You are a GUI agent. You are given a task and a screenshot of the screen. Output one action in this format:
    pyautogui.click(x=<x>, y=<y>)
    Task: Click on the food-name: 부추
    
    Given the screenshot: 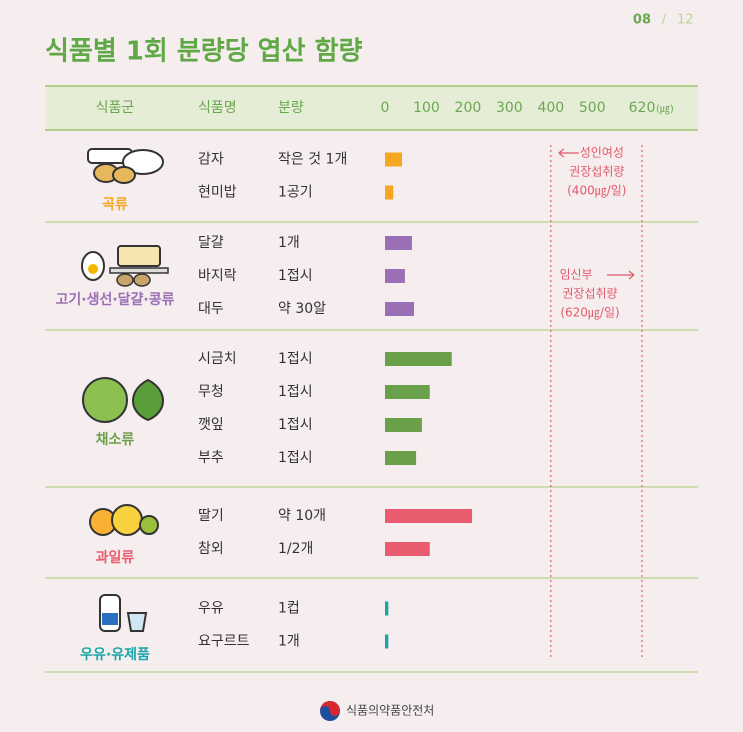 What is the action you would take?
    pyautogui.click(x=211, y=458)
    